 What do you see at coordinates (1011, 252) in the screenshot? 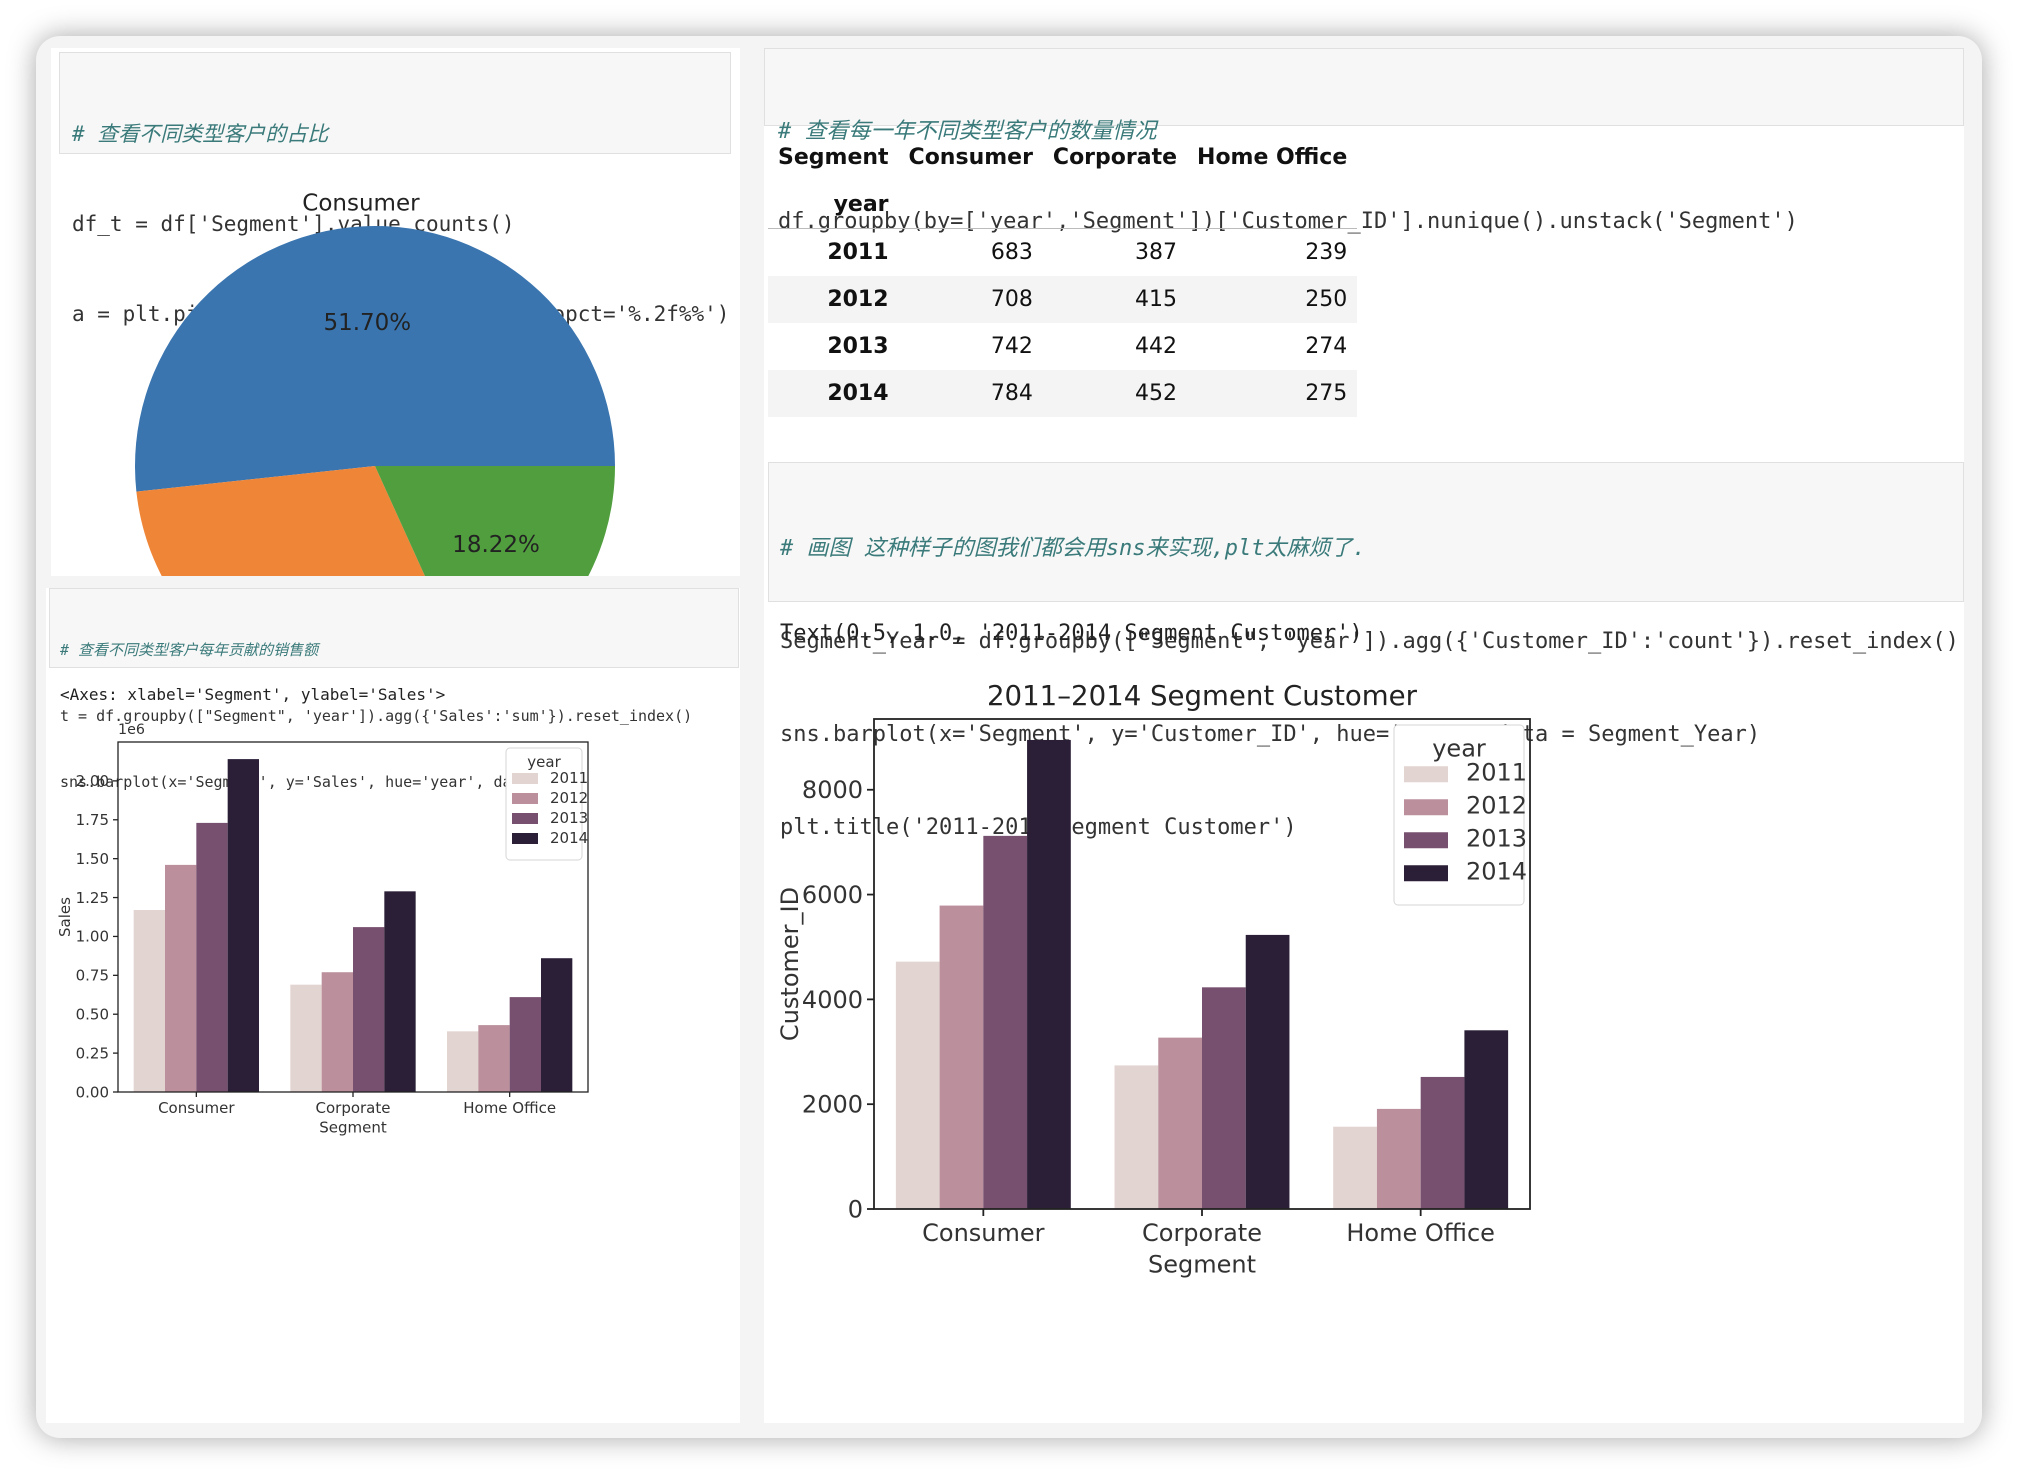
I see `table-cell: 683` at bounding box center [1011, 252].